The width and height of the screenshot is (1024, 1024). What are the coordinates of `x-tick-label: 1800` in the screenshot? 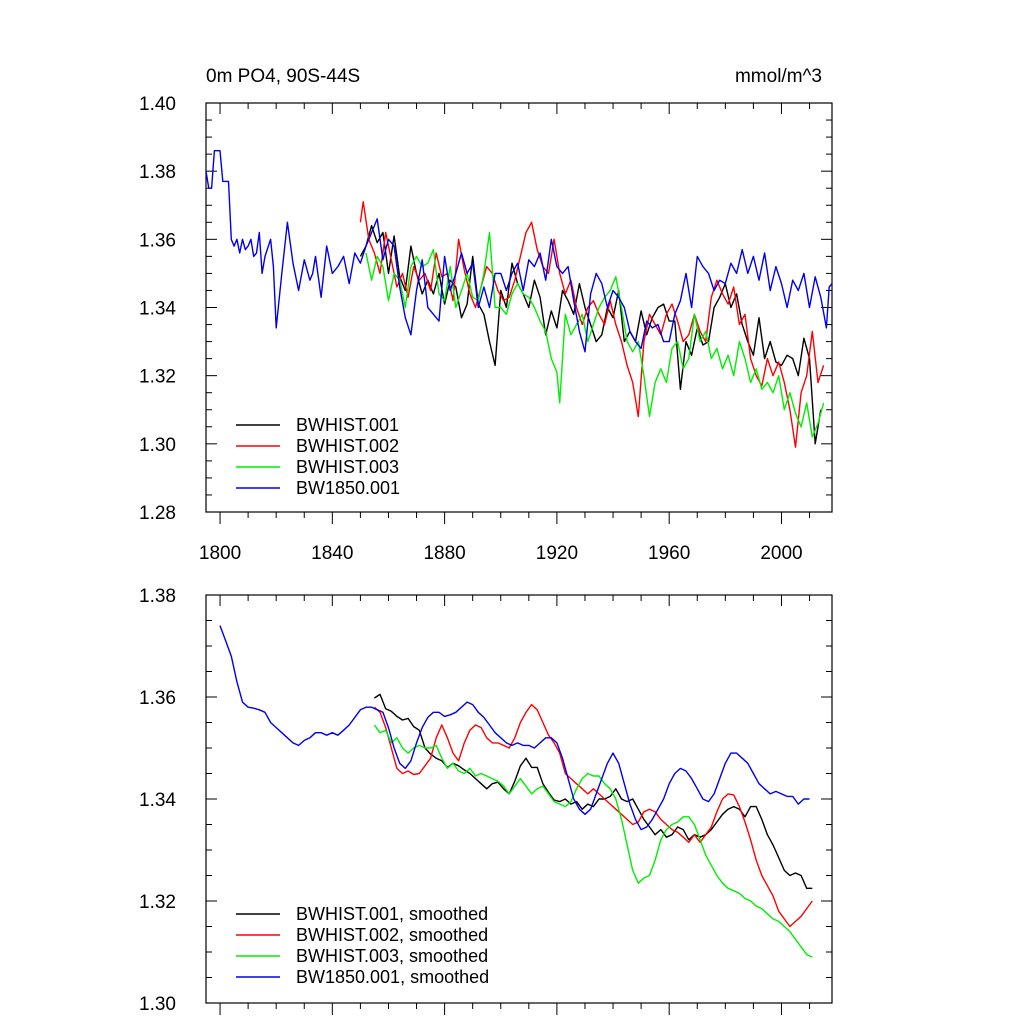 It's located at (220, 553).